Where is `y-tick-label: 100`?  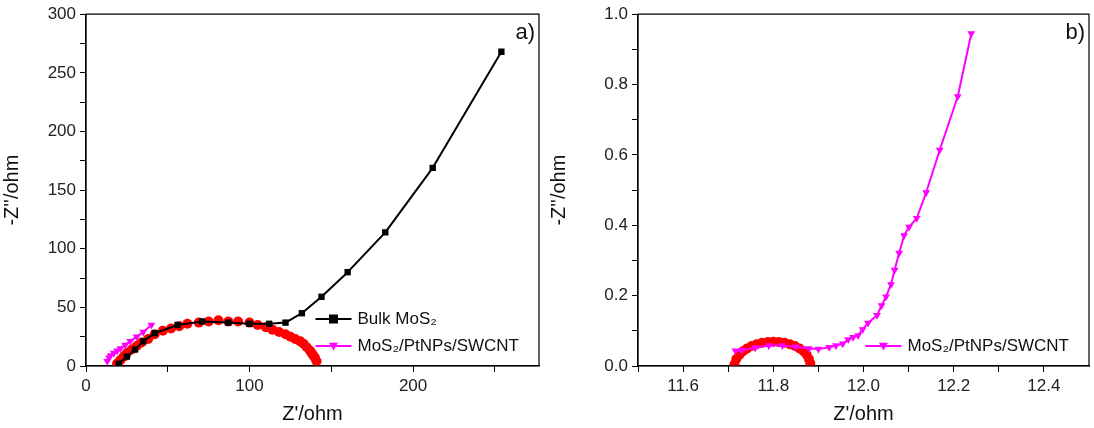
y-tick-label: 100 is located at coordinates (61, 248).